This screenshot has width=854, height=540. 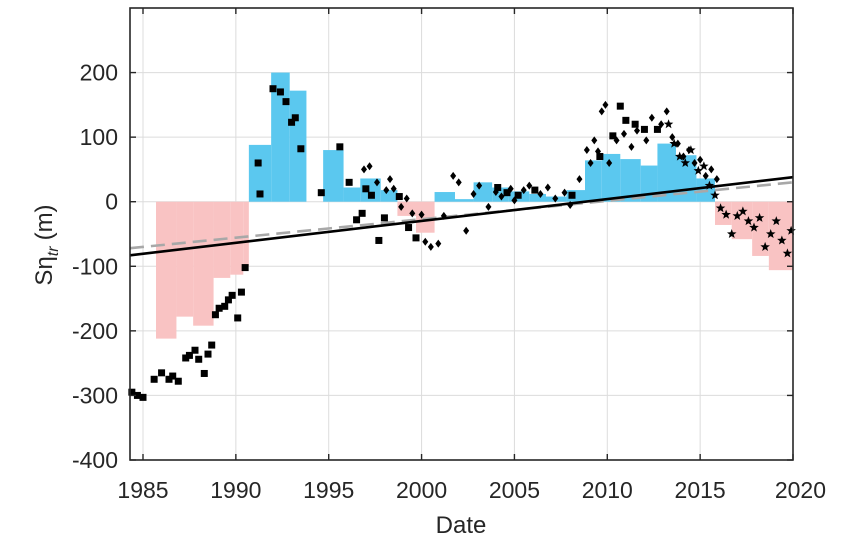 What do you see at coordinates (142, 490) in the screenshot?
I see `x-tick-label-0: 1985` at bounding box center [142, 490].